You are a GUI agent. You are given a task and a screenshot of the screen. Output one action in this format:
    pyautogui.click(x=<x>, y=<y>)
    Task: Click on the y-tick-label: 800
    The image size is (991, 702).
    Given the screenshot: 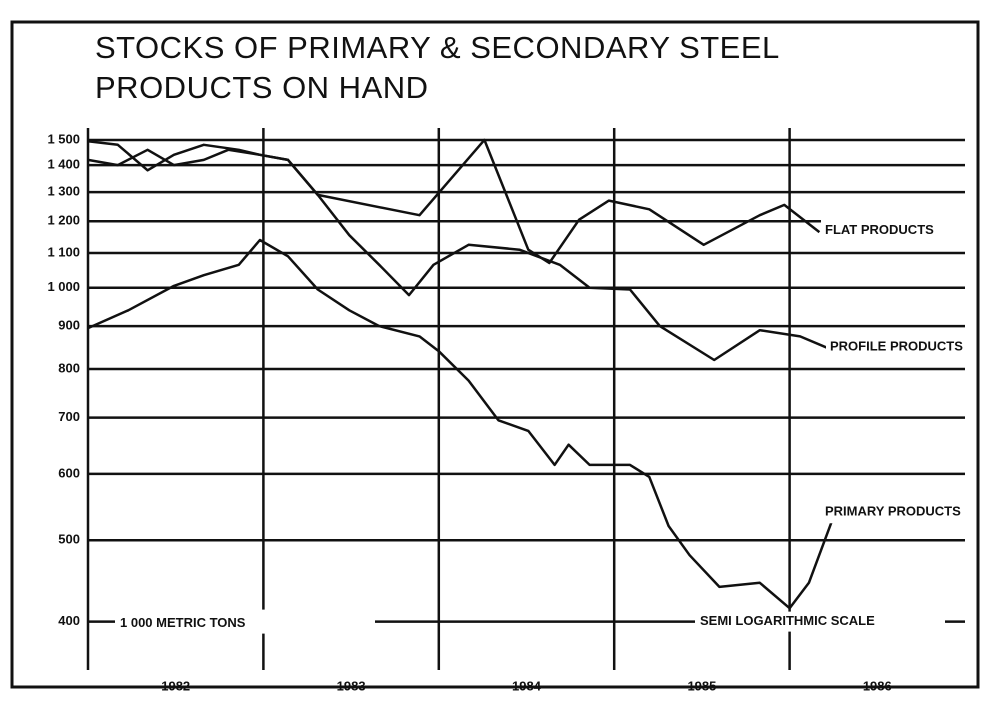 What is the action you would take?
    pyautogui.click(x=69, y=367)
    